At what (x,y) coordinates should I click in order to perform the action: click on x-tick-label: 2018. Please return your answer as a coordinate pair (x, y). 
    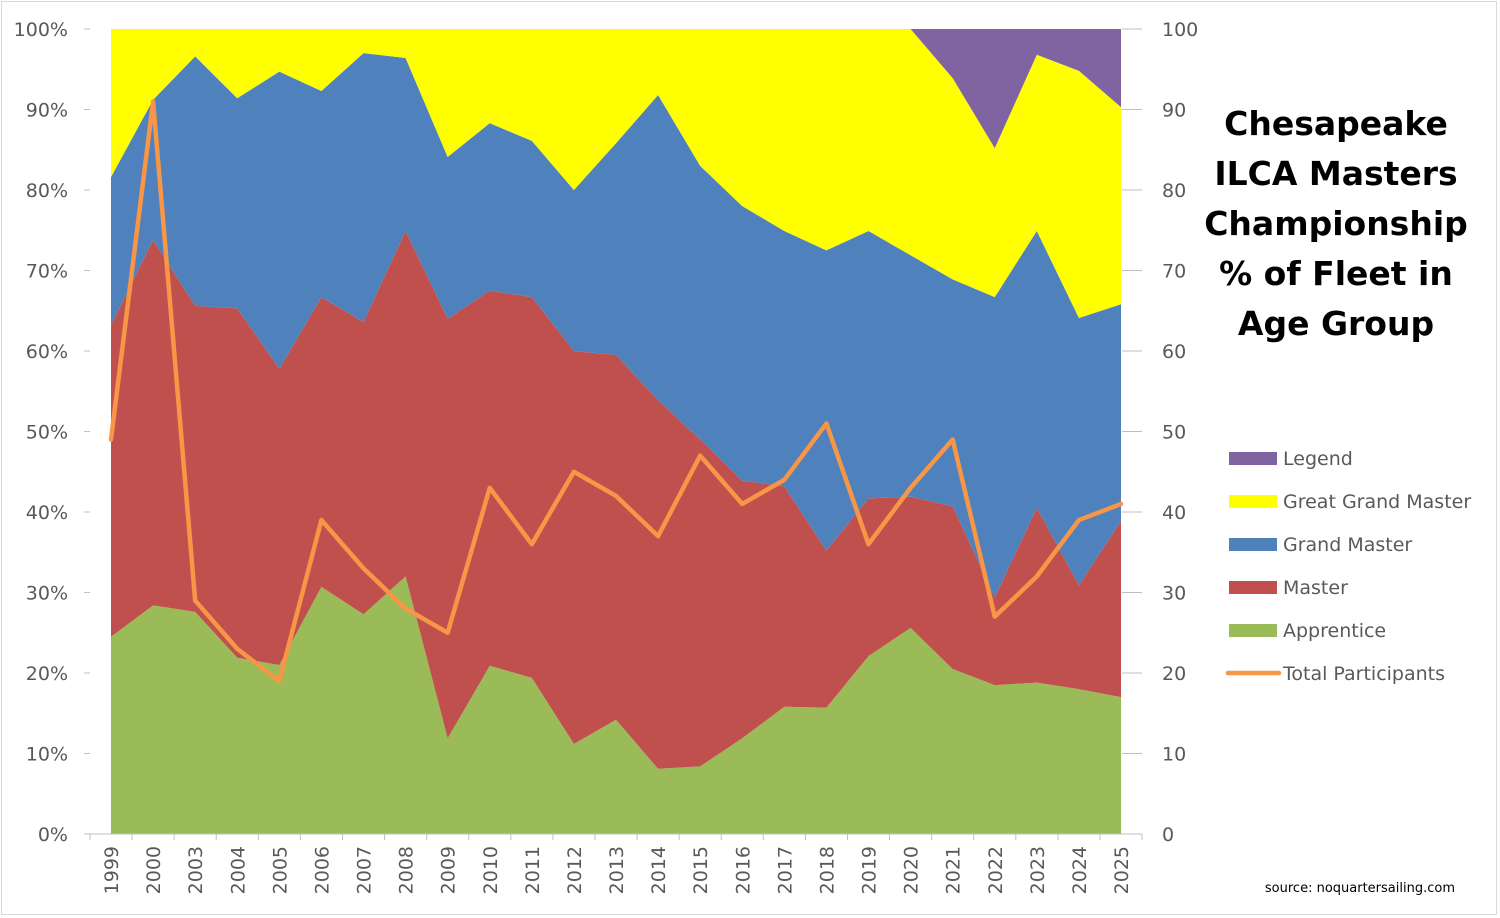
    Looking at the image, I should click on (827, 870).